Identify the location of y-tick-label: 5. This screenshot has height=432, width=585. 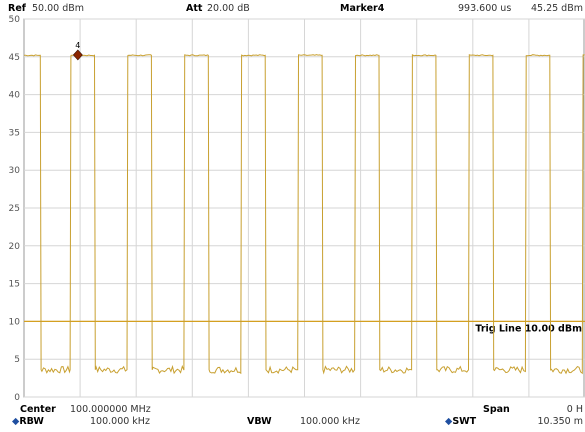
(17, 360).